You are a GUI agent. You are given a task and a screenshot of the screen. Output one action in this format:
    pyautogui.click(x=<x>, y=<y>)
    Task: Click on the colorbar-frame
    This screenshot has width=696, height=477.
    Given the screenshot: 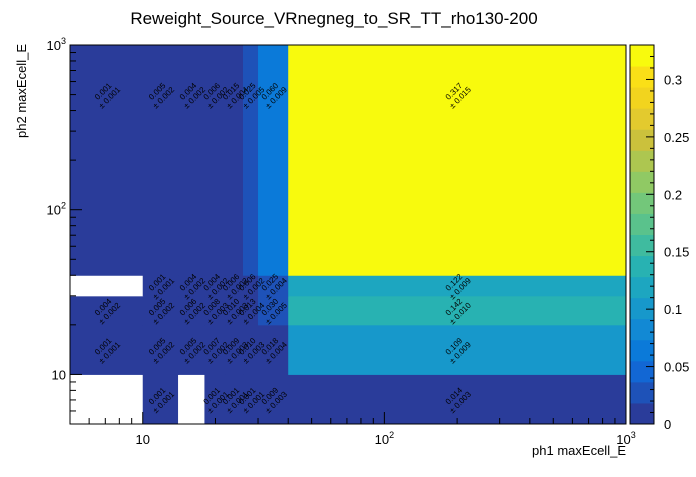 What is the action you would take?
    pyautogui.click(x=642, y=234)
    